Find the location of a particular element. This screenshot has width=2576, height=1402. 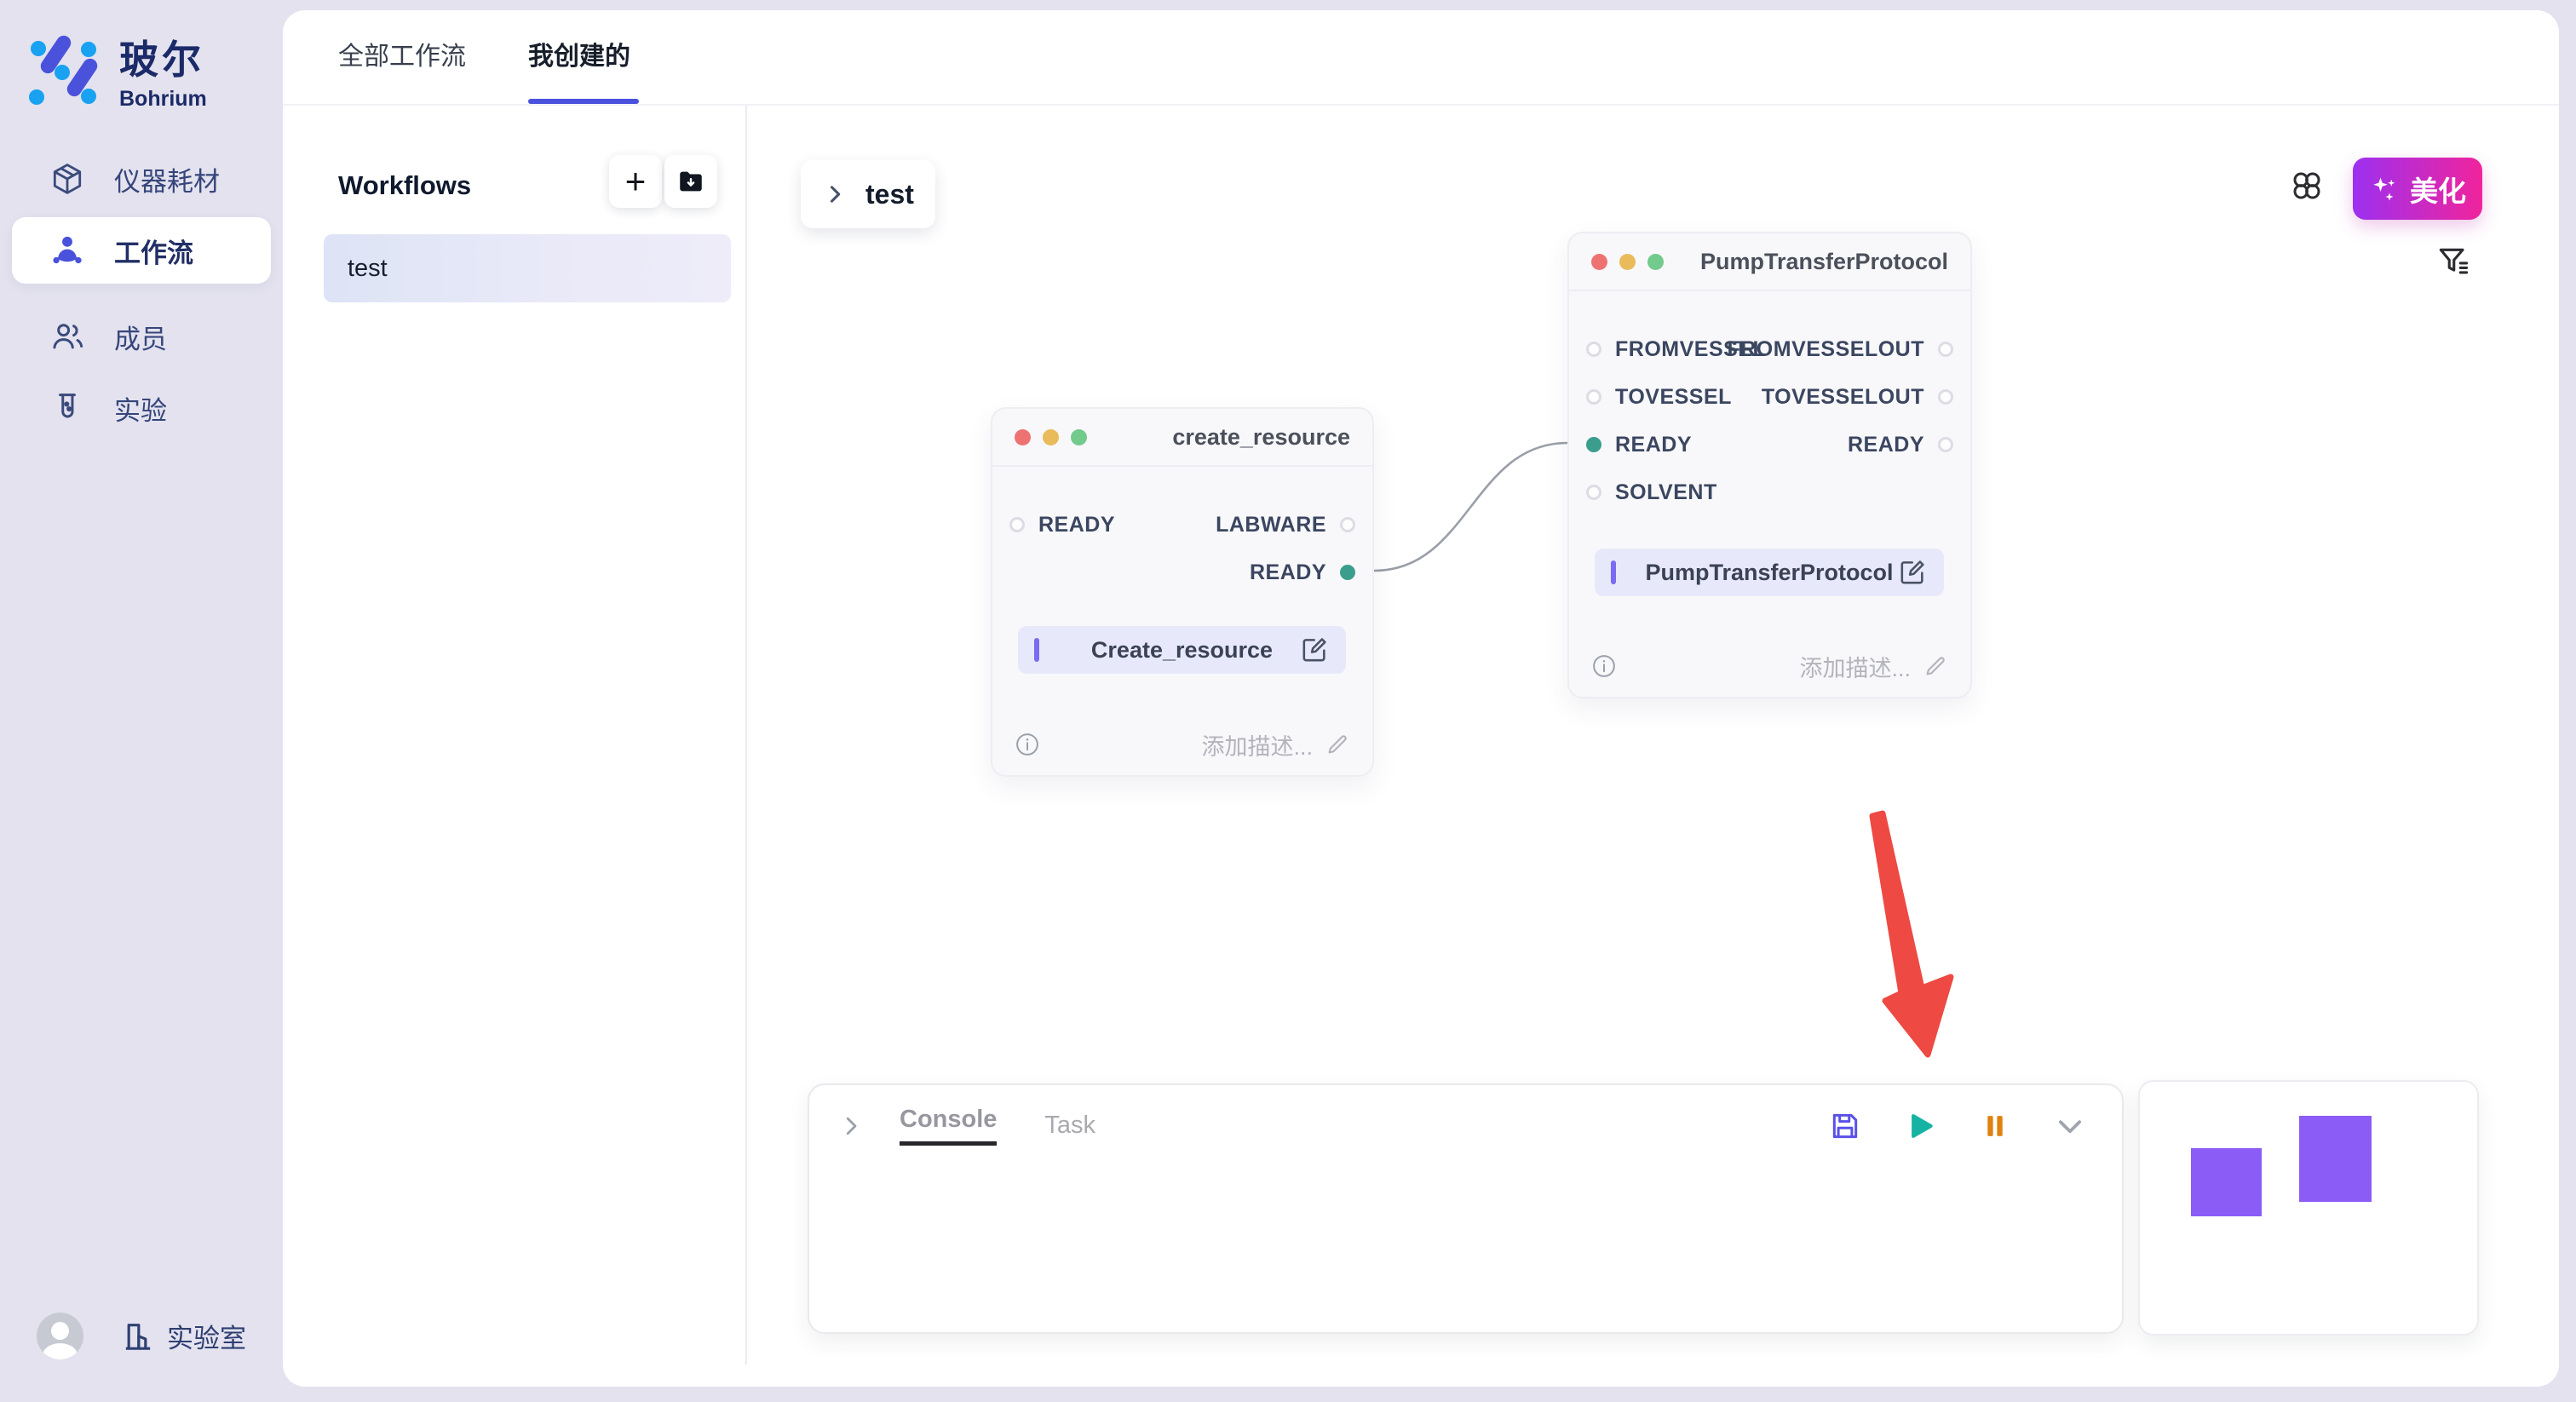

beautify-label: 美化 is located at coordinates (2438, 191).